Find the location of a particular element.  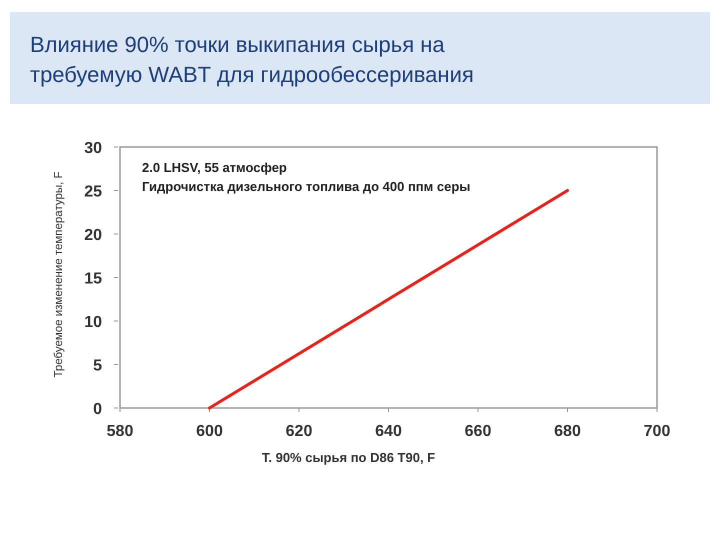

y-tick-label: 20 is located at coordinates (93, 235).